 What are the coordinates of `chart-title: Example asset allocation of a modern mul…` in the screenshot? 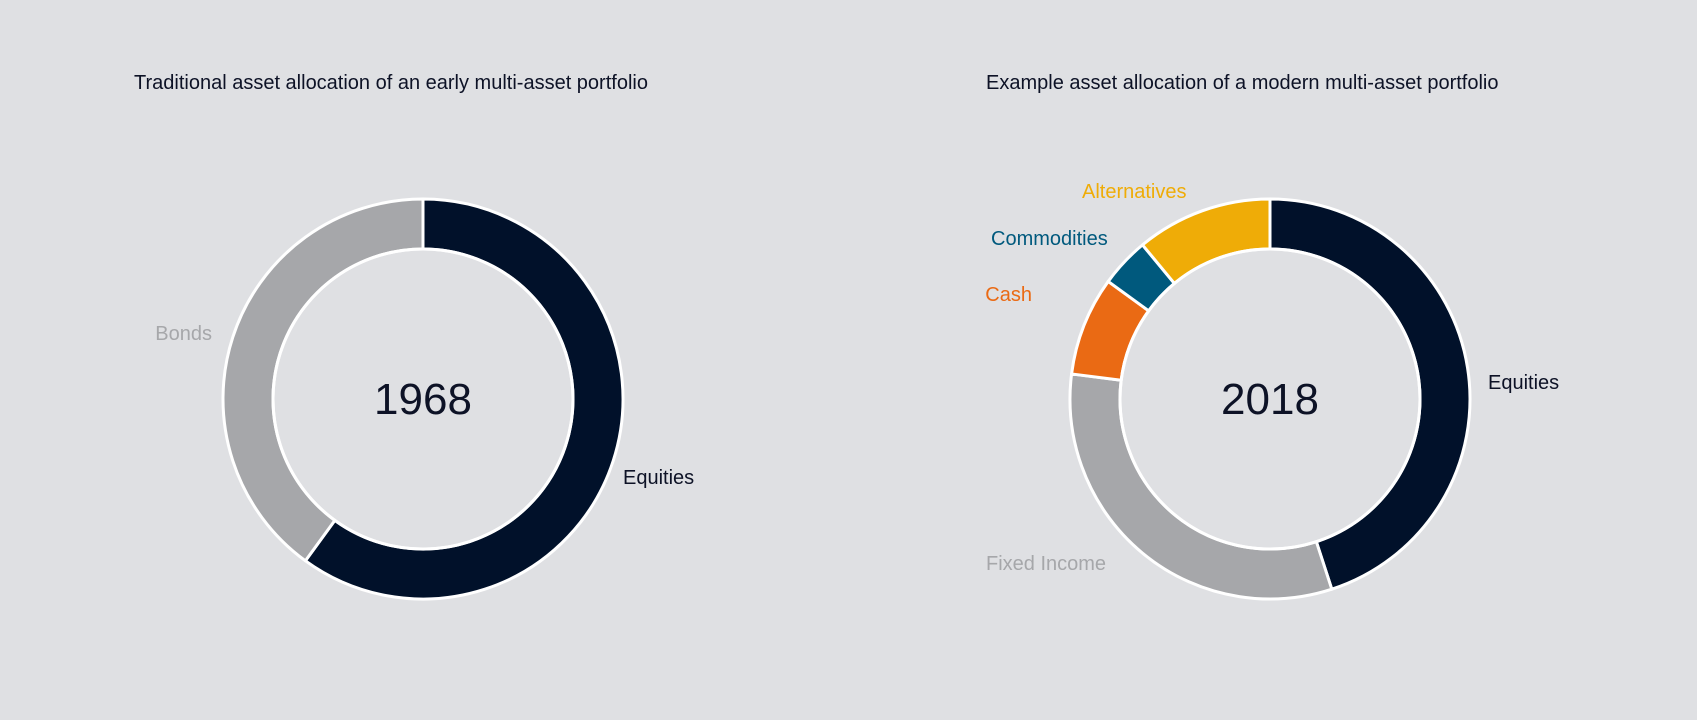 It's located at (1242, 83).